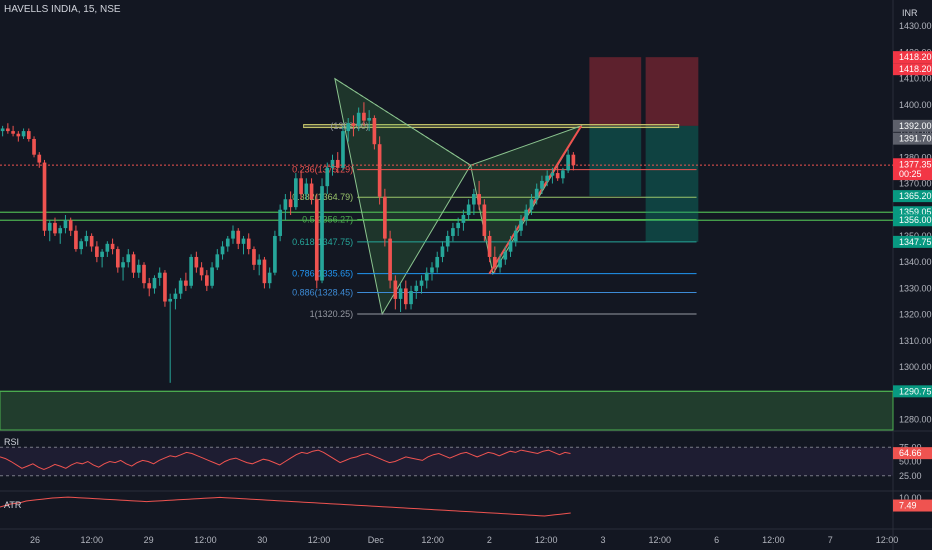  I want to click on time-tick-label: 6, so click(716, 540).